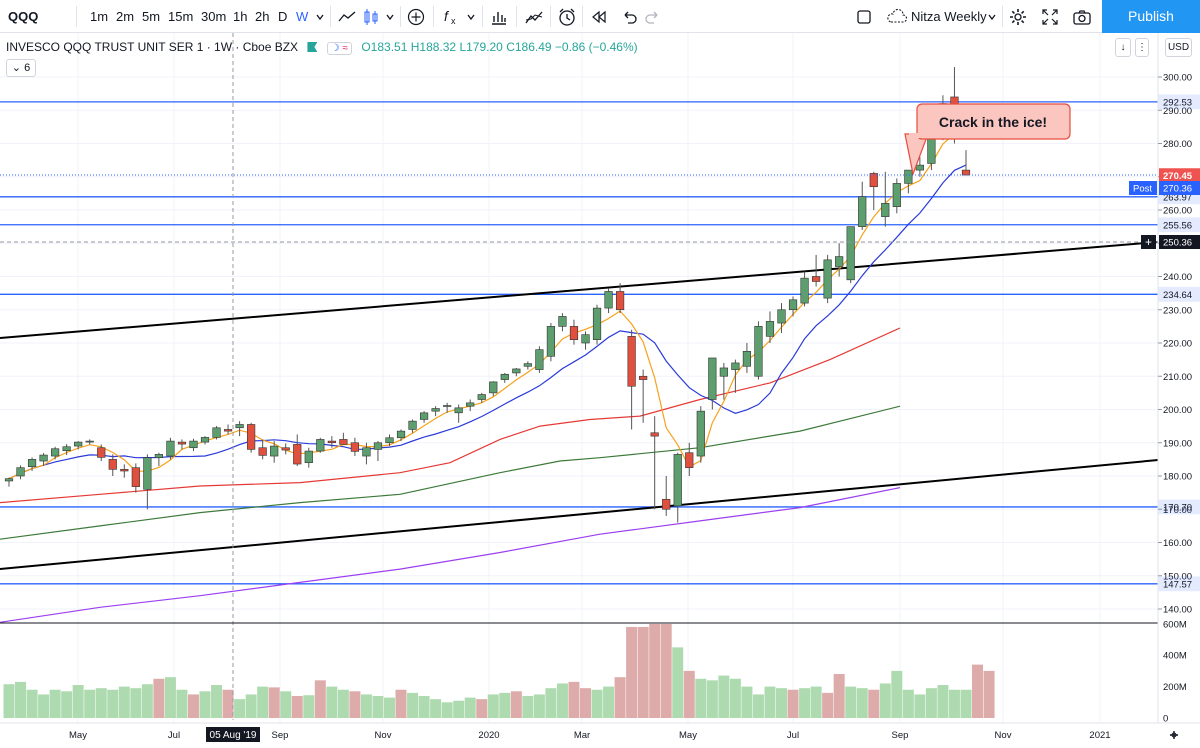  Describe the element at coordinates (992, 16) in the screenshot. I see `layout-dropdown-icon` at that location.